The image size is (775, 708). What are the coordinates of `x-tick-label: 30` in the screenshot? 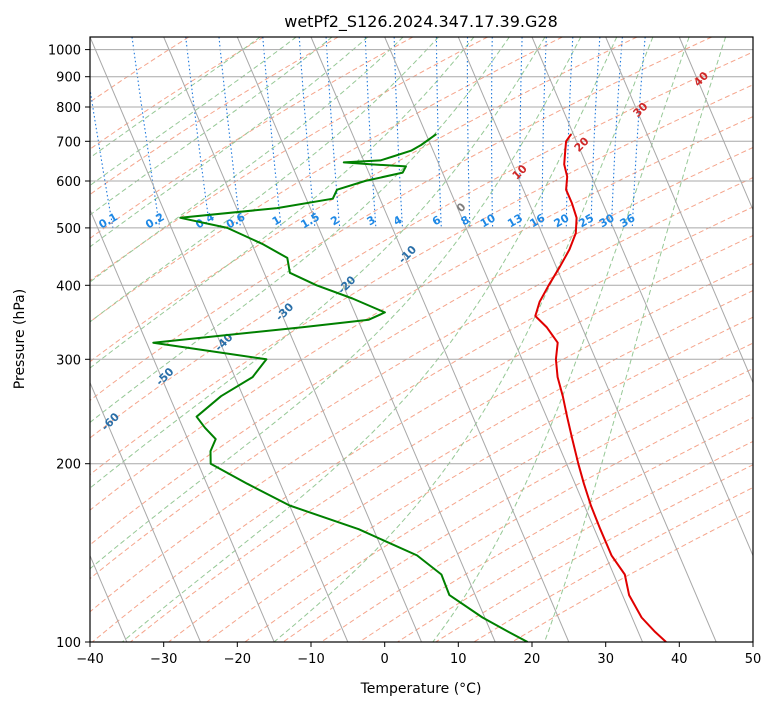 It's located at (605, 659).